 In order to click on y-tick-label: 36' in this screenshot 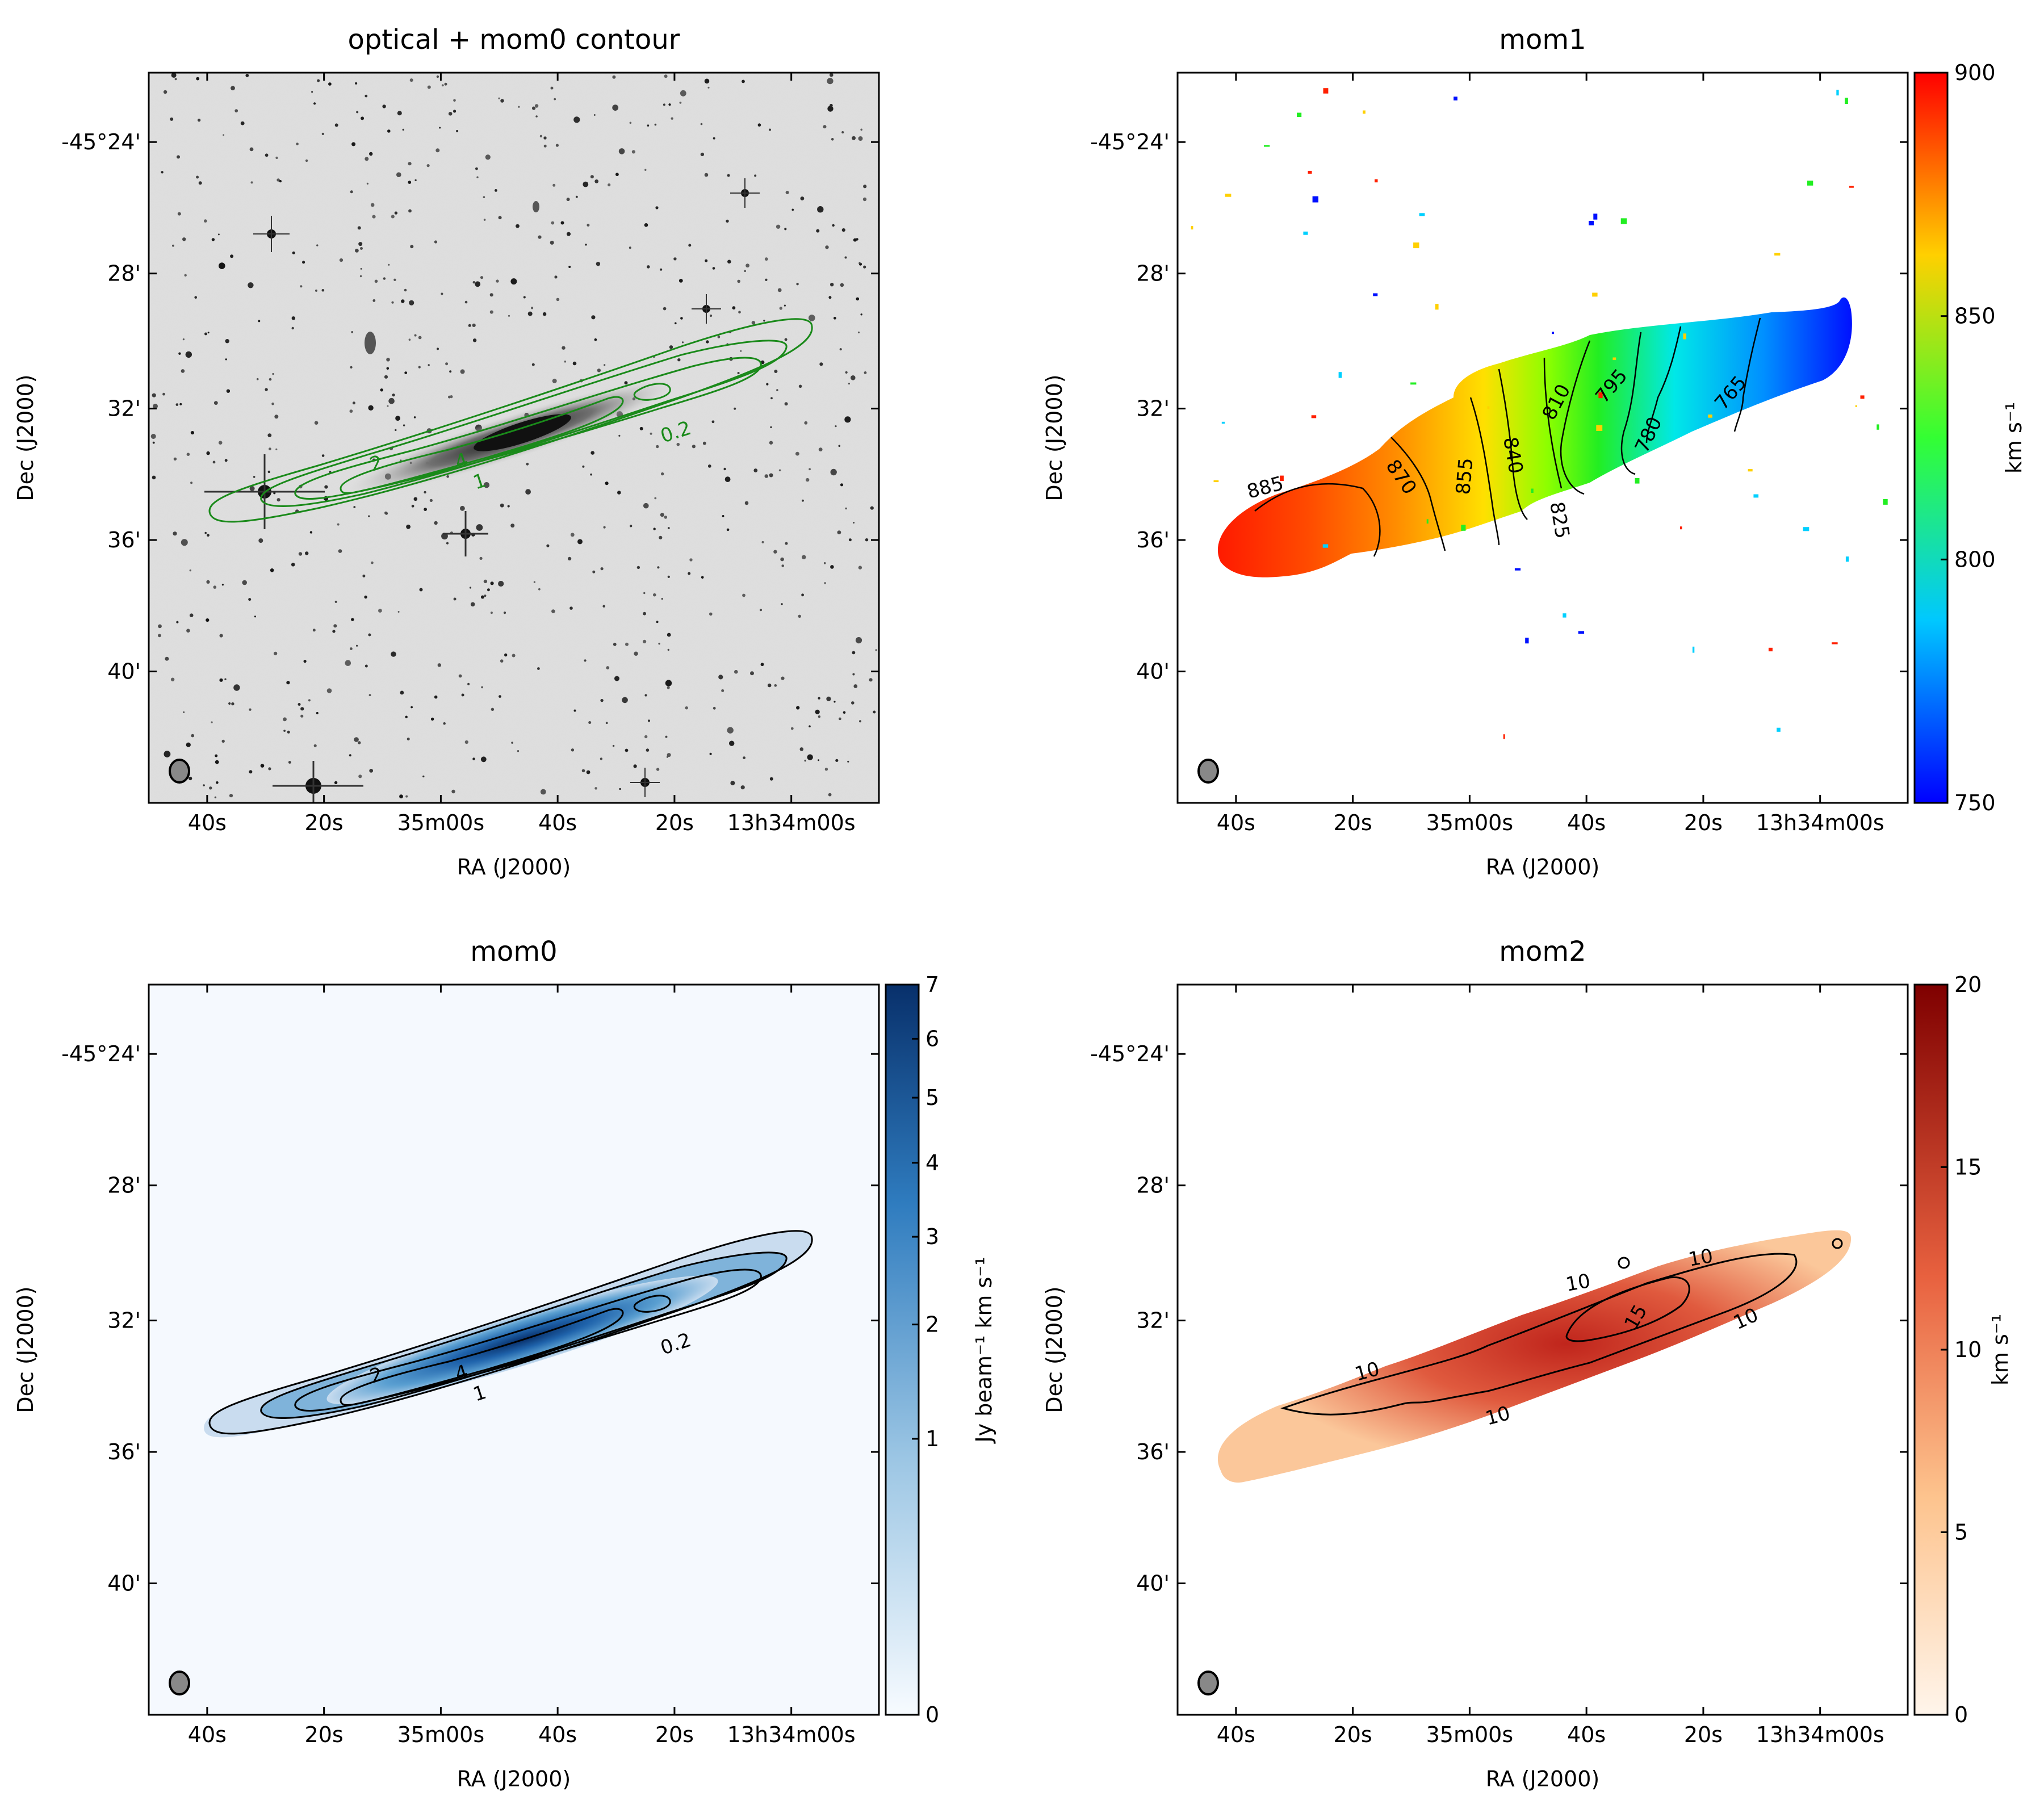, I will do `click(1153, 1451)`.